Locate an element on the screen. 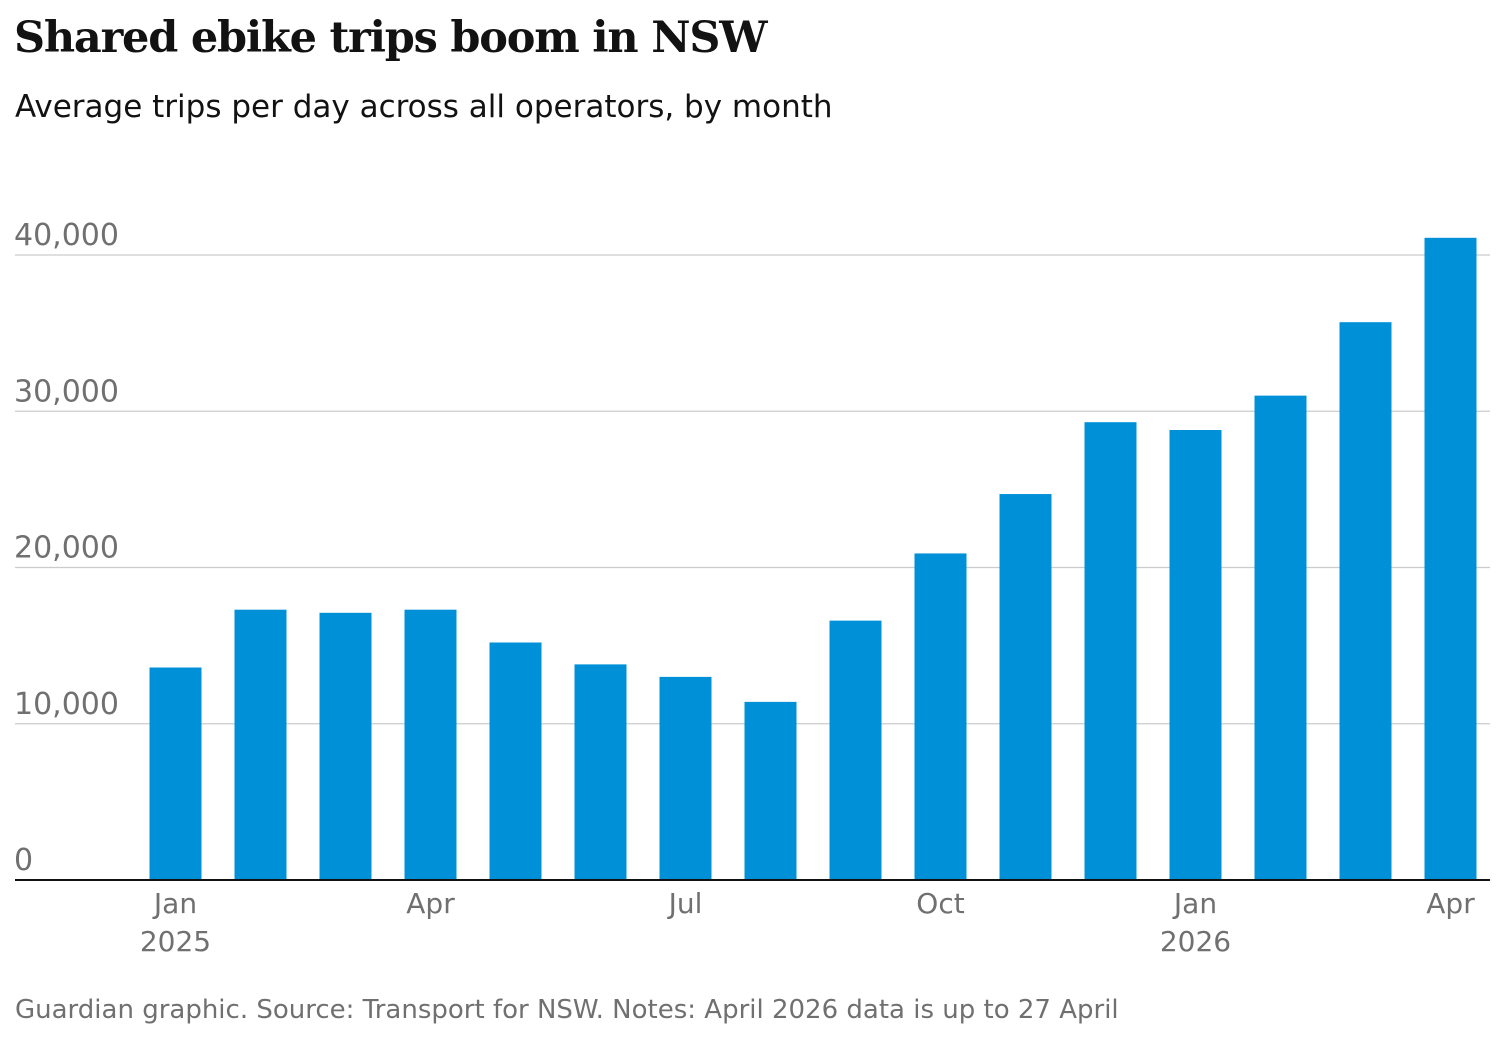 Image resolution: width=1500 pixels, height=1050 pixels. y-tick-label: 20,000 is located at coordinates (66, 548).